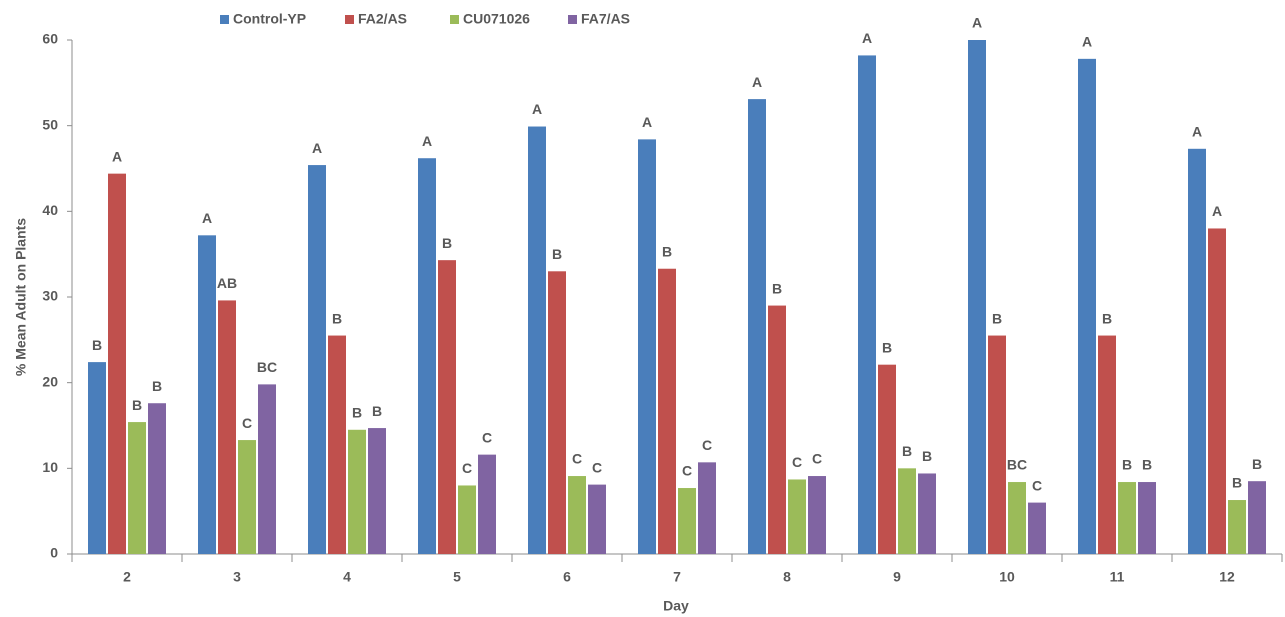 Image resolution: width=1285 pixels, height=617 pixels. Describe the element at coordinates (237, 577) in the screenshot. I see `x-tick-label: 3` at that location.